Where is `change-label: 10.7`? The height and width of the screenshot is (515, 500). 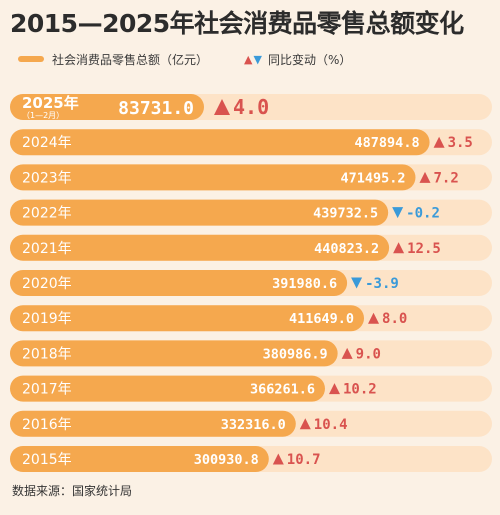
change-label: 10.7 is located at coordinates (304, 460).